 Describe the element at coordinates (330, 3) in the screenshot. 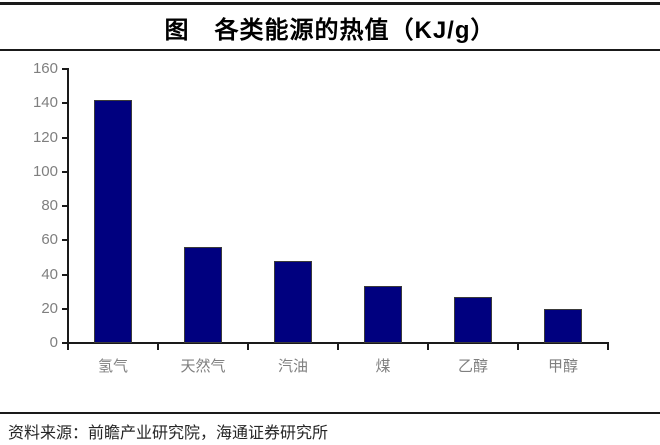

I see `top-rule` at that location.